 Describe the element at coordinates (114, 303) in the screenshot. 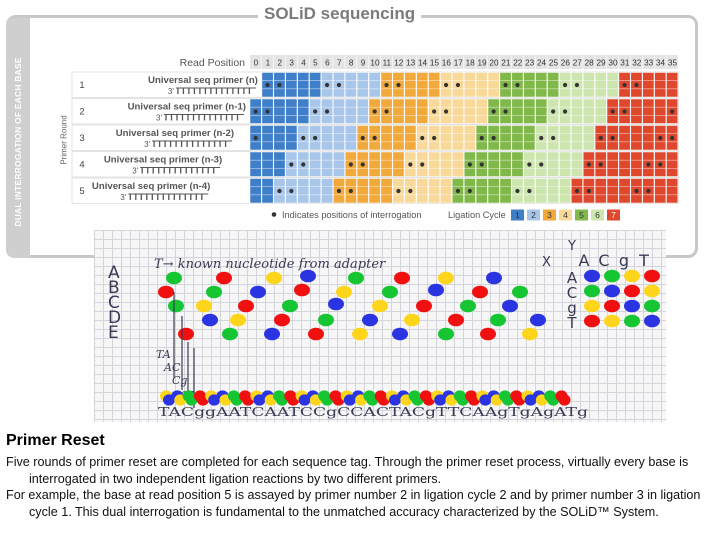

I see `handwritten-letter: C` at that location.